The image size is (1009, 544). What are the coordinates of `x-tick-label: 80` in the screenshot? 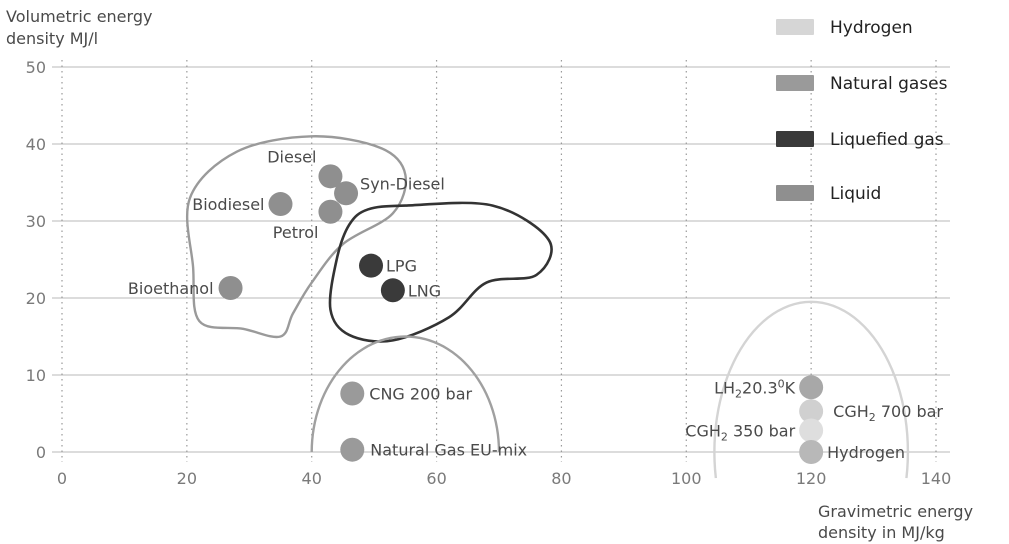 It's located at (561, 478).